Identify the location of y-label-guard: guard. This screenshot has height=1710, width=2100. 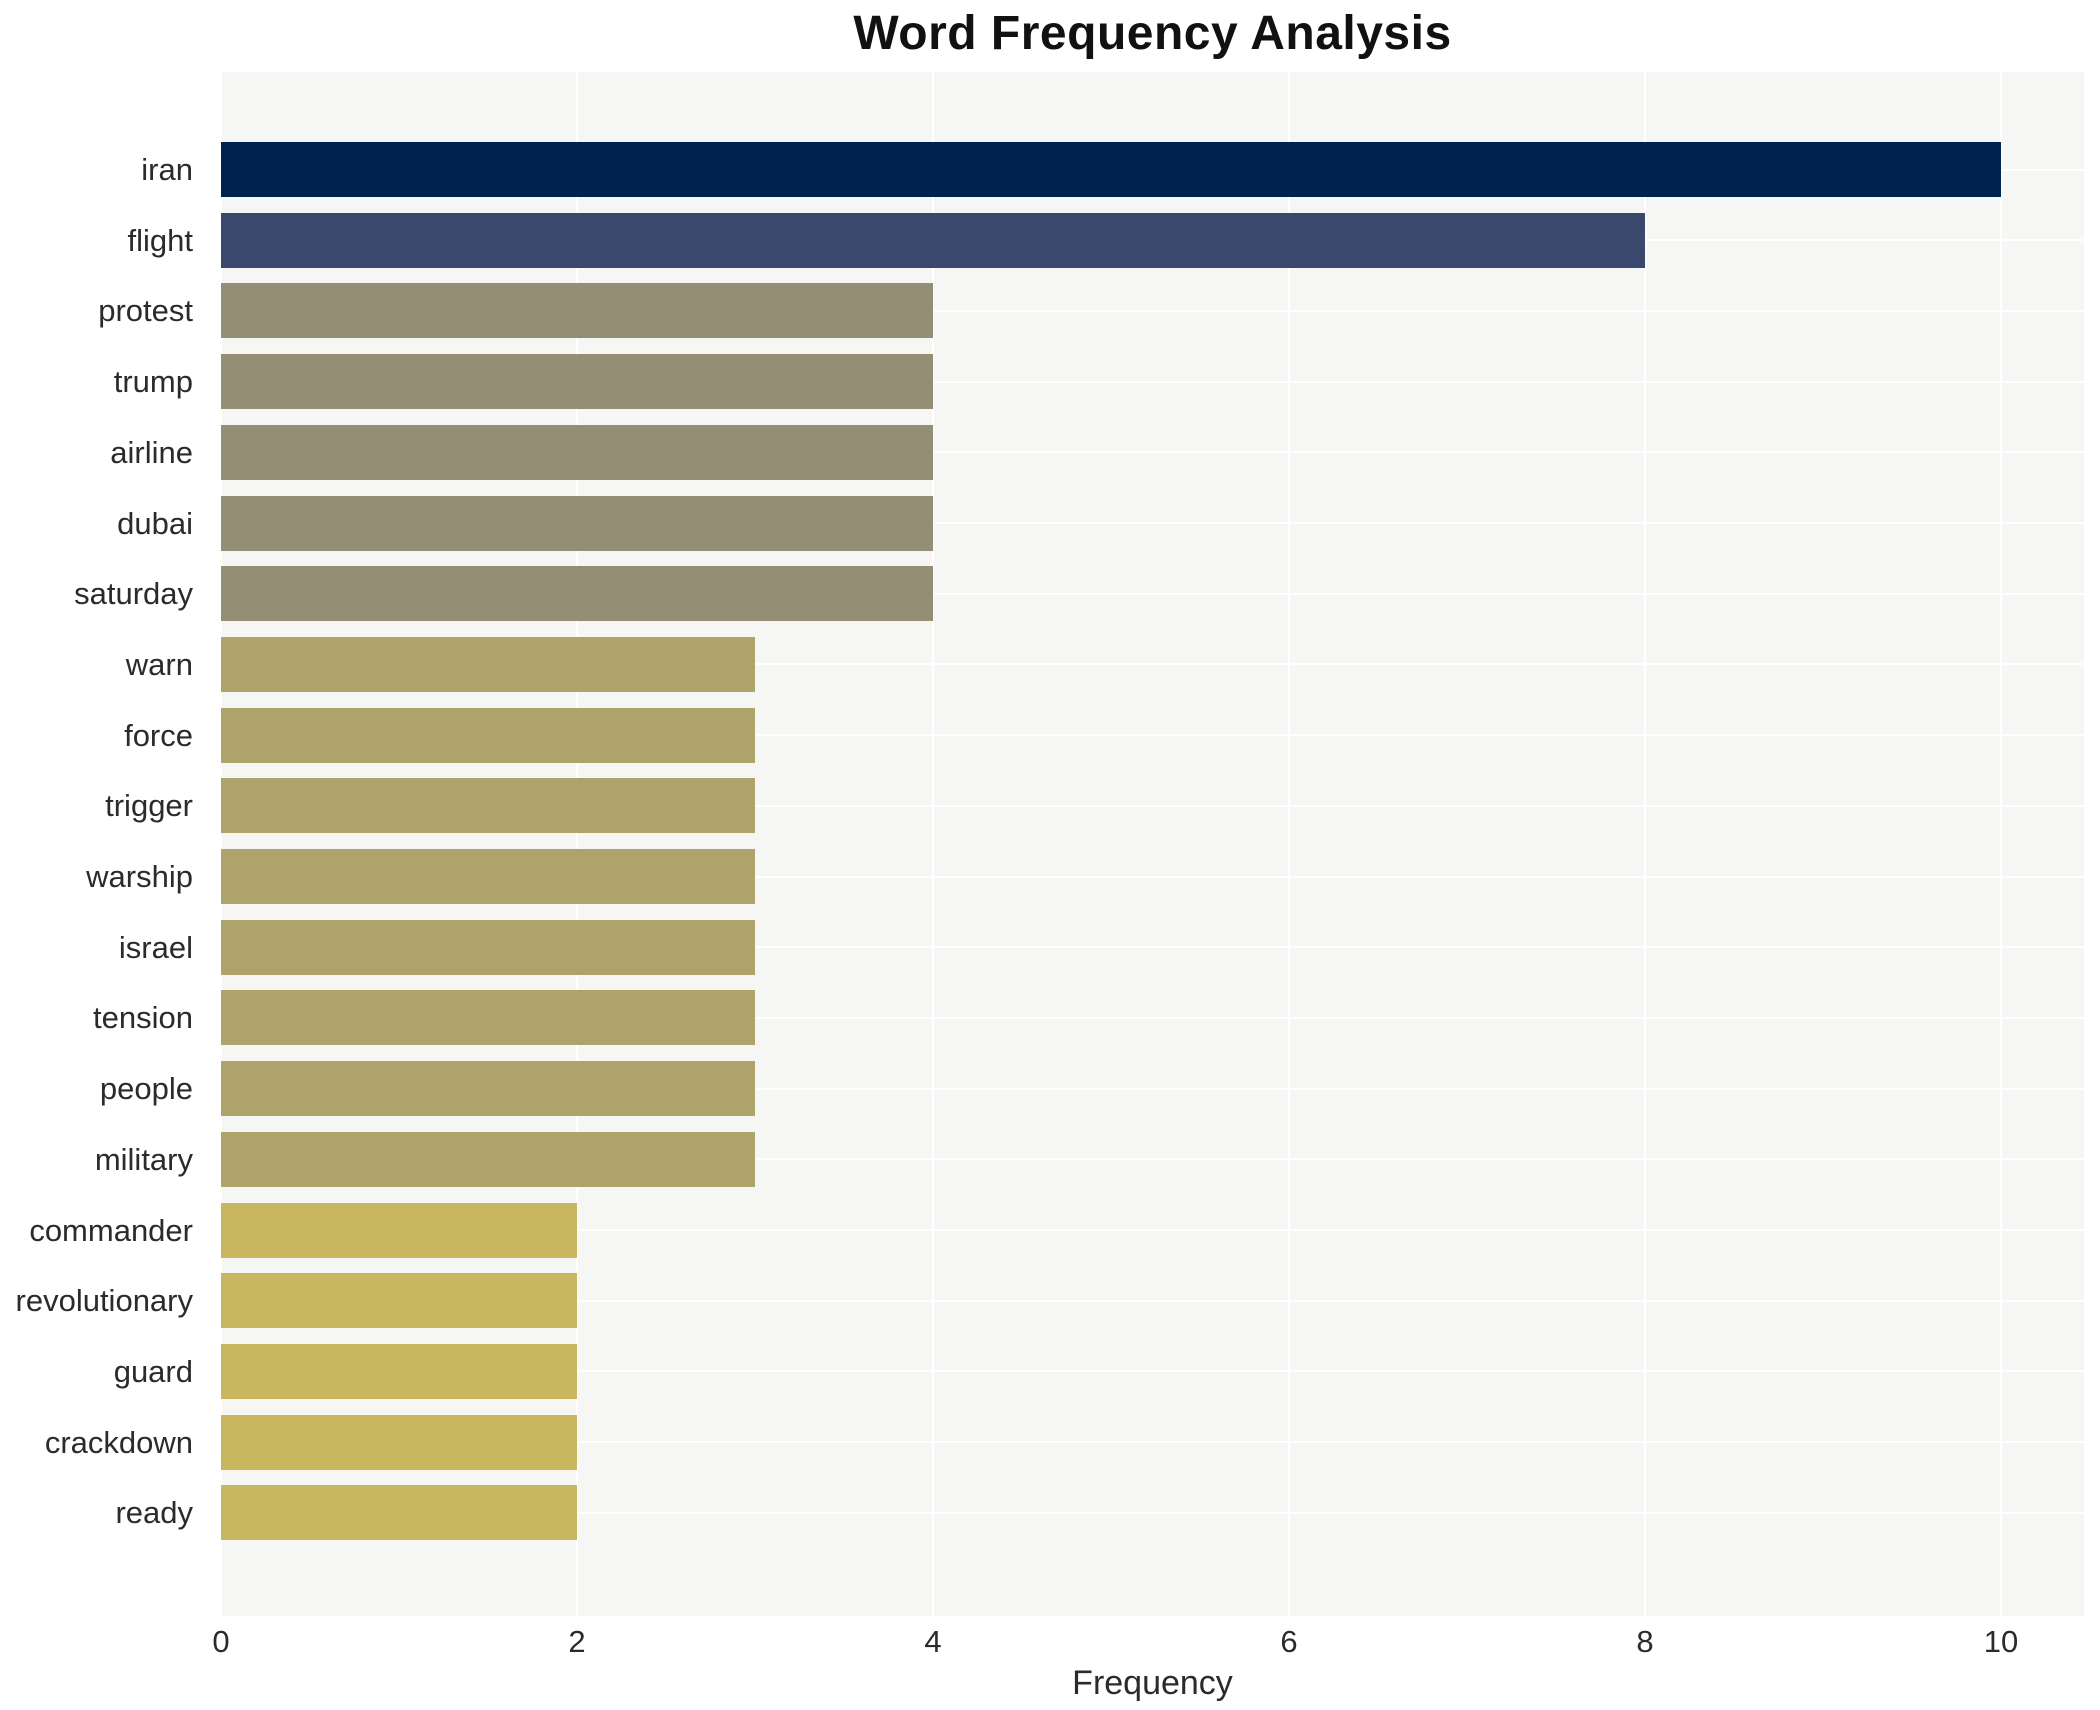
(153, 1371).